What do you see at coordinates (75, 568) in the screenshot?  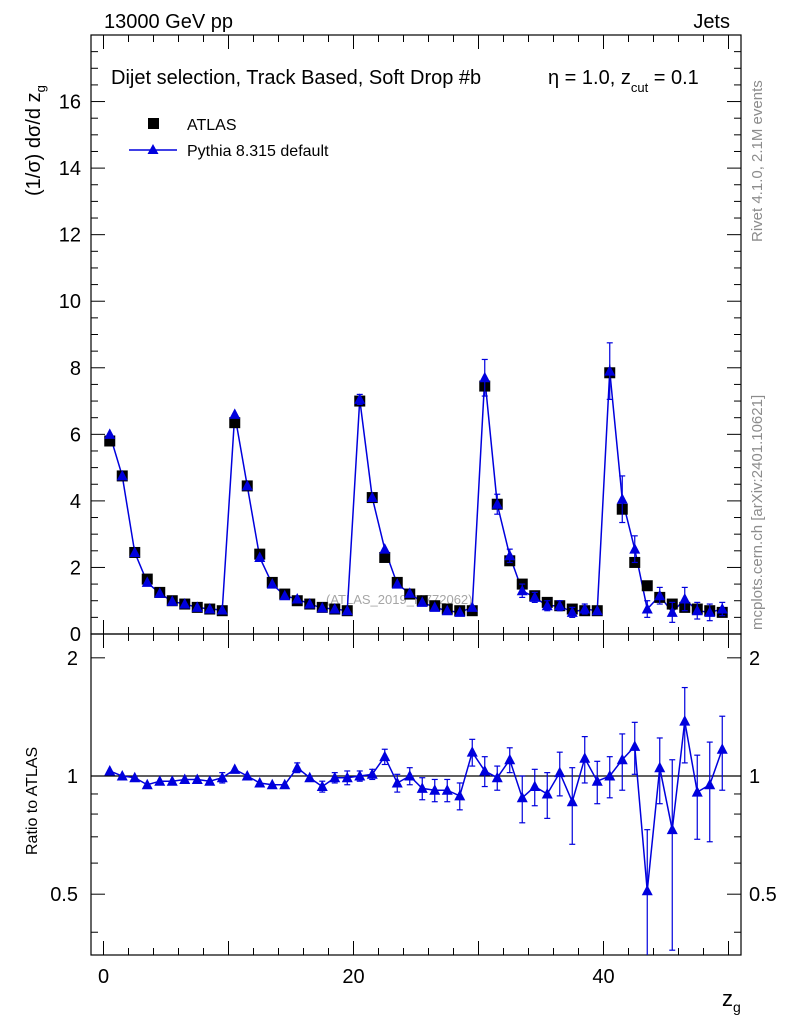 I see `main-y-tick-label: 2` at bounding box center [75, 568].